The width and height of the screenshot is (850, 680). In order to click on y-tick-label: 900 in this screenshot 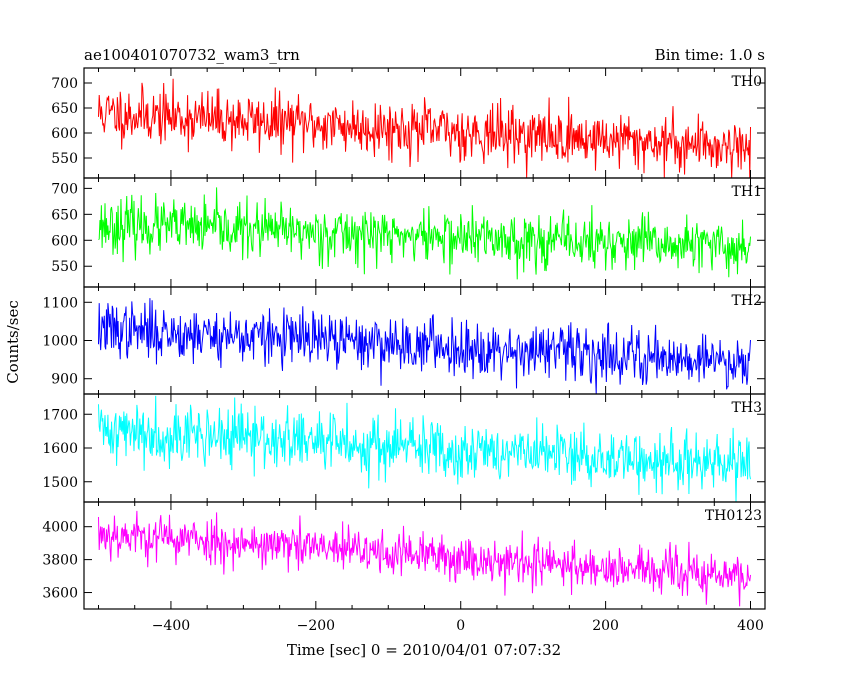, I will do `click(64, 380)`.